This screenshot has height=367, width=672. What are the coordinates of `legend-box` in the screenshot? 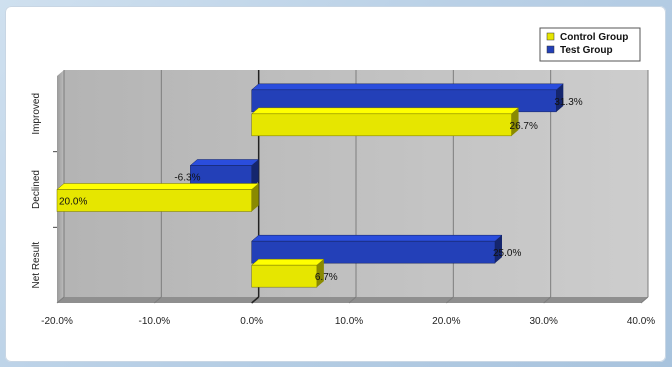 It's located at (590, 44).